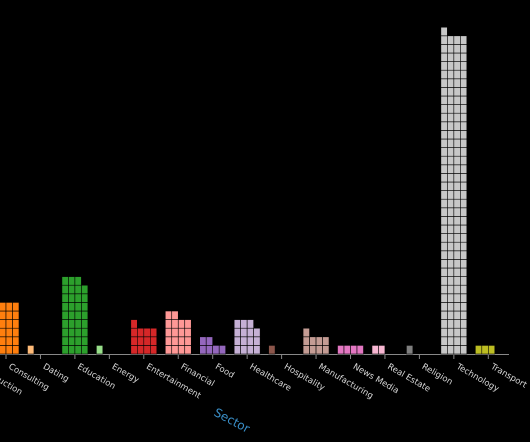 The width and height of the screenshot is (530, 442). What do you see at coordinates (232, 420) in the screenshot?
I see `x-axis-title: Sector` at bounding box center [232, 420].